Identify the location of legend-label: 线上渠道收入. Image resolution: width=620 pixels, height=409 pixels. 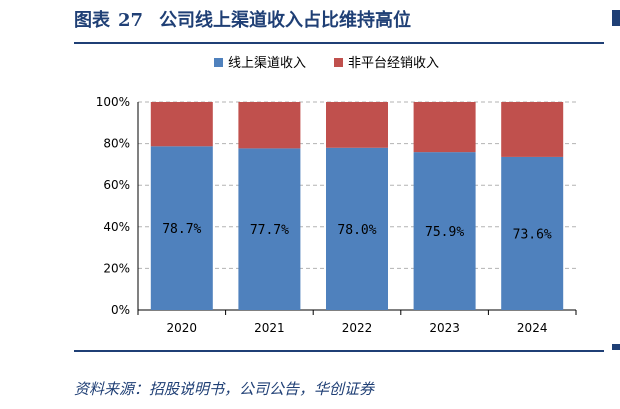
(267, 63).